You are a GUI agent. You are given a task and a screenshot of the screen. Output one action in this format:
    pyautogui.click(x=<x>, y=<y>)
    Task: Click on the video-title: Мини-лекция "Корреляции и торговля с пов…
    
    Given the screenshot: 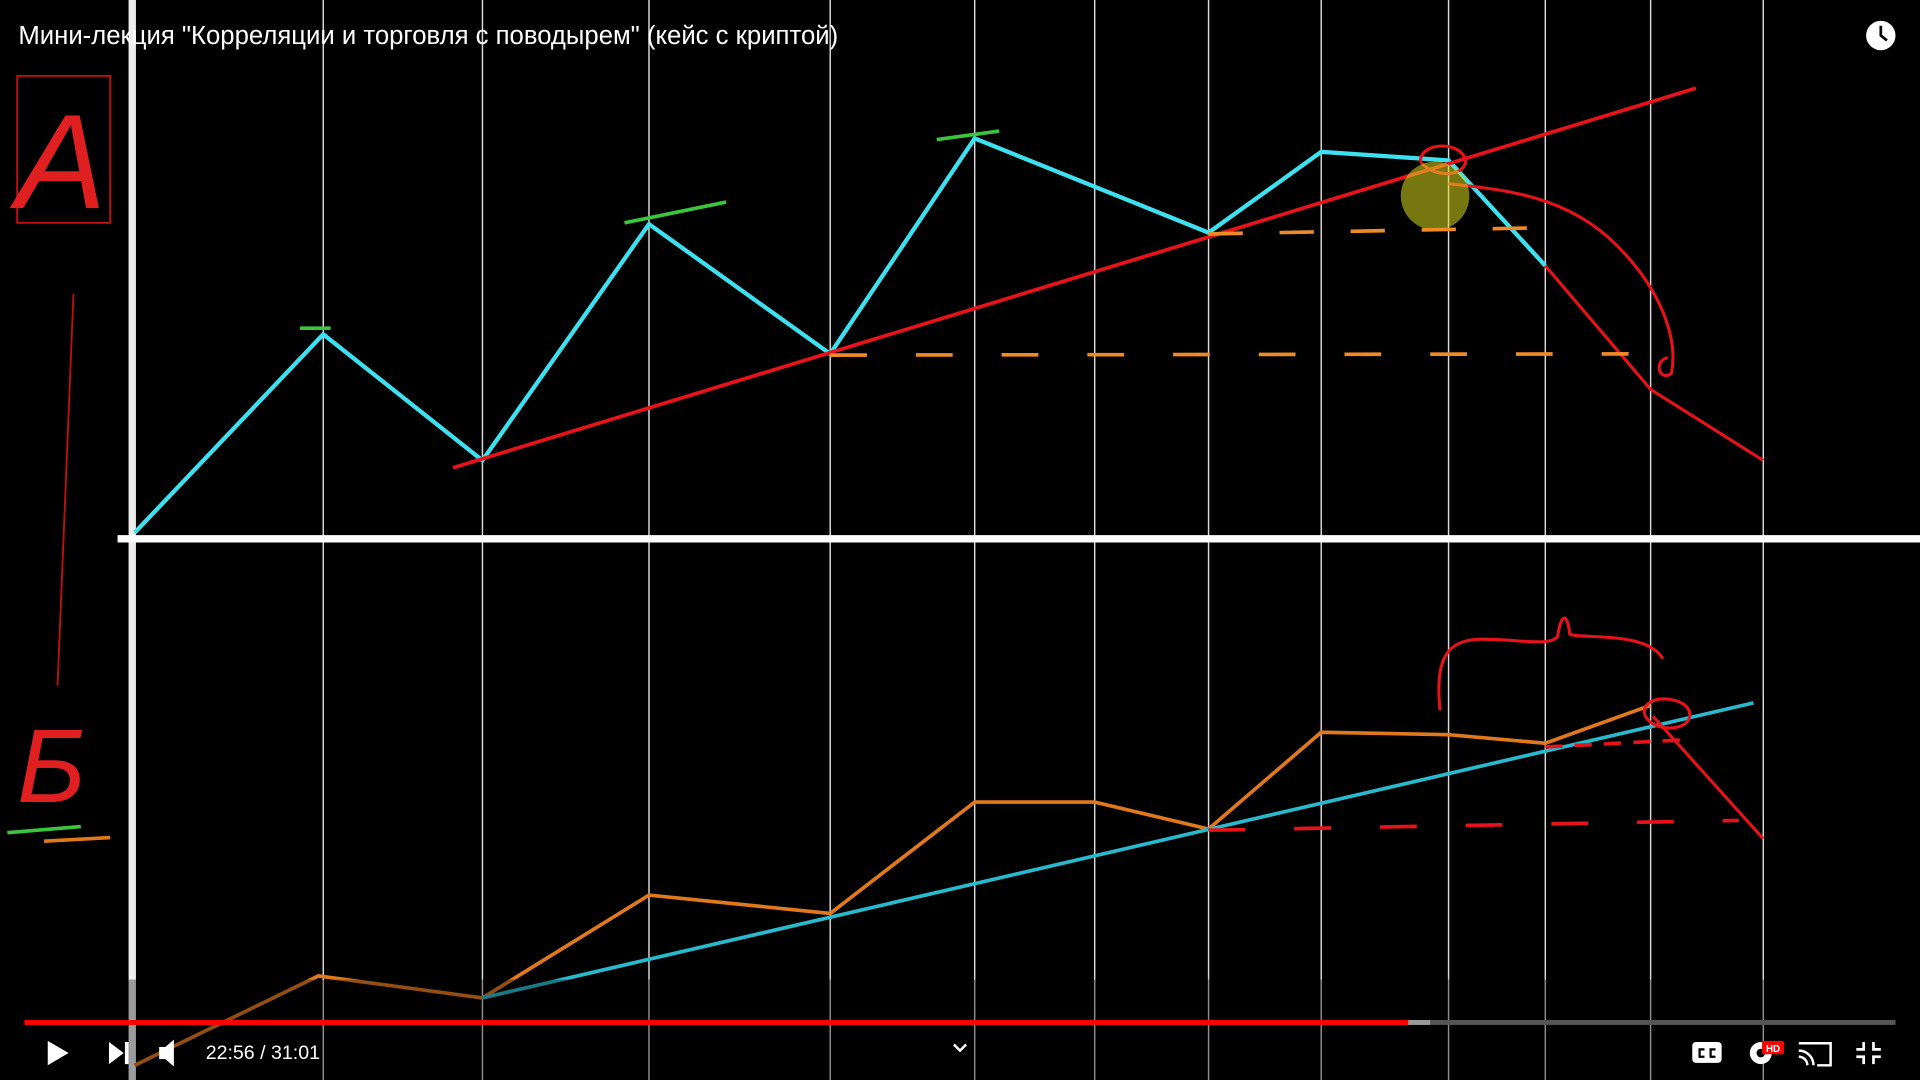 What is the action you would take?
    pyautogui.click(x=428, y=36)
    